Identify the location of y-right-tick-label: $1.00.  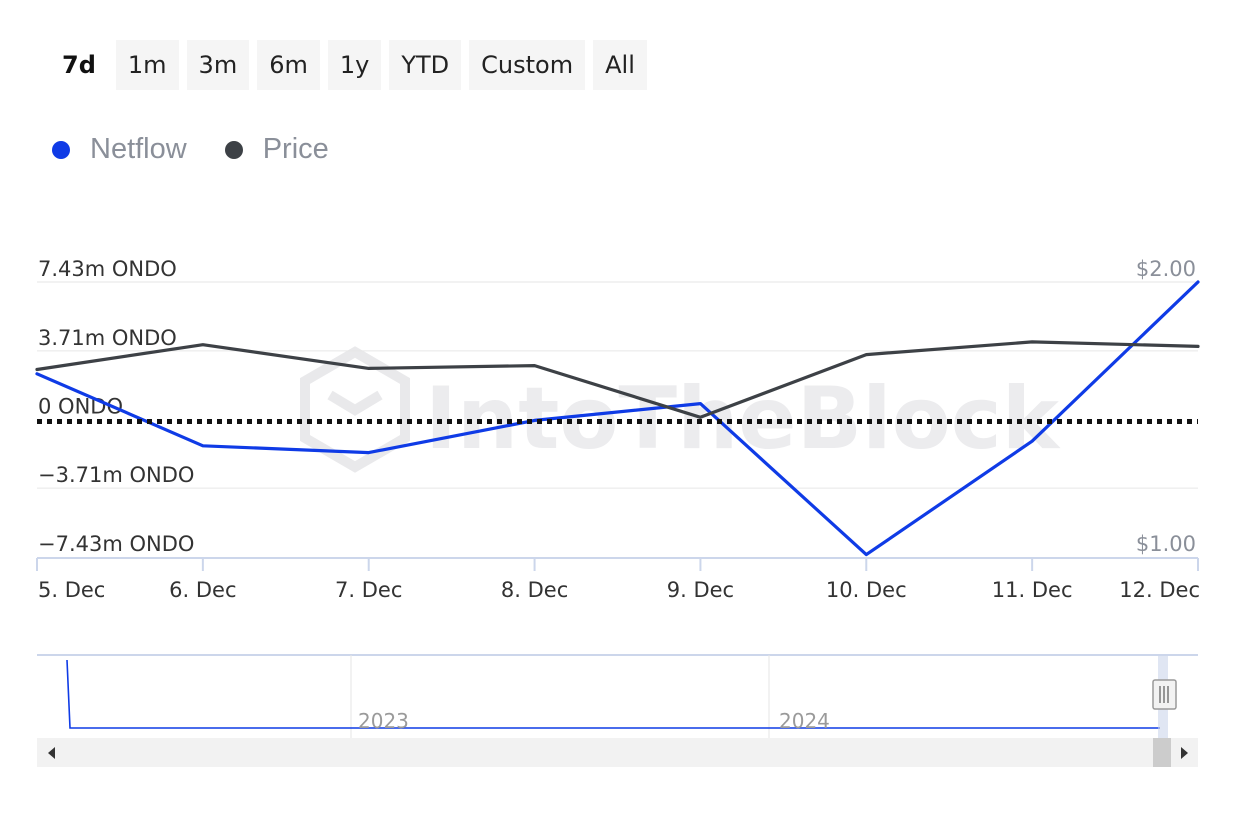
(1166, 544).